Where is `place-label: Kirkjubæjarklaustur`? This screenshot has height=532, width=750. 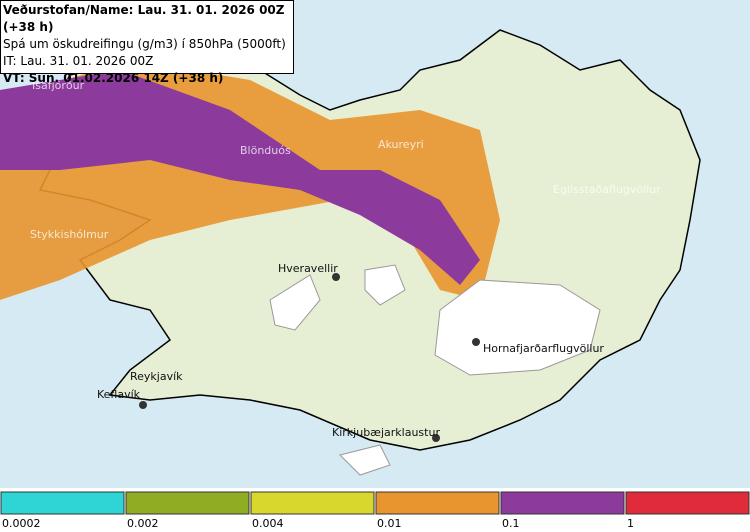
place-label: Kirkjubæjarklaustur is located at coordinates (386, 432).